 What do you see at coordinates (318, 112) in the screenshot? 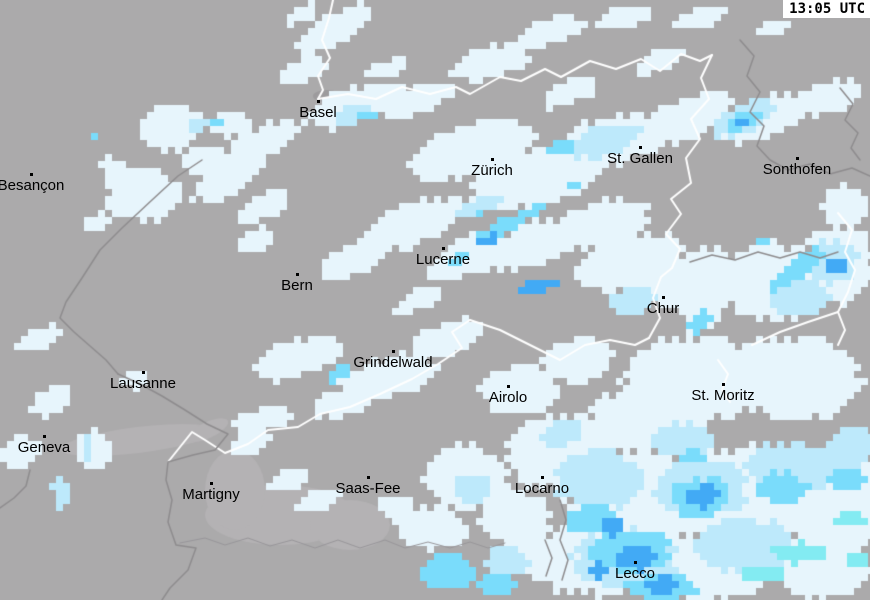
I see `city-label: Basel` at bounding box center [318, 112].